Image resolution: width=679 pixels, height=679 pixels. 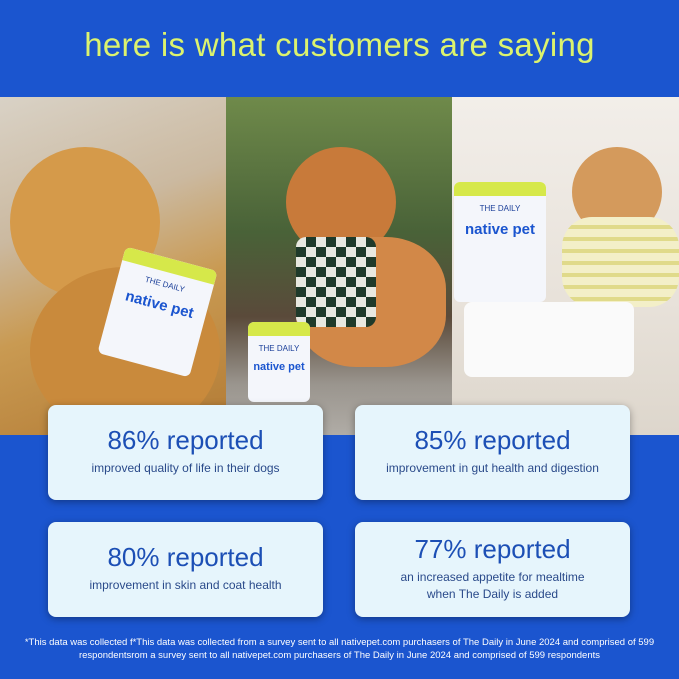 I want to click on sweater, so click(x=620, y=262).